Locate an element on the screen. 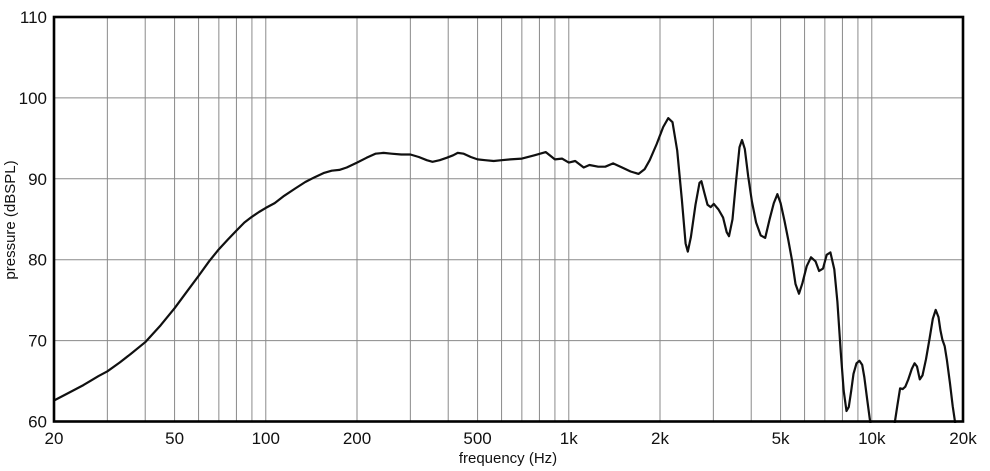  x-tick-label: 200 is located at coordinates (357, 438).